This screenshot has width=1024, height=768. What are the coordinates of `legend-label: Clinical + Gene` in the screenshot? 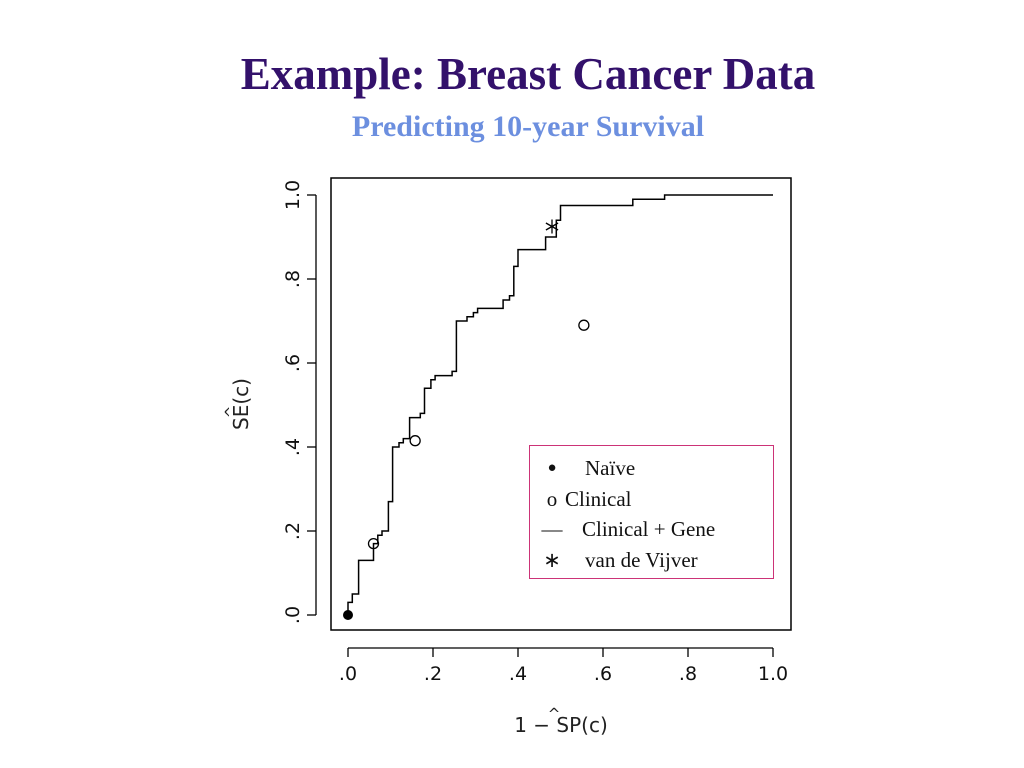 It's located at (649, 529).